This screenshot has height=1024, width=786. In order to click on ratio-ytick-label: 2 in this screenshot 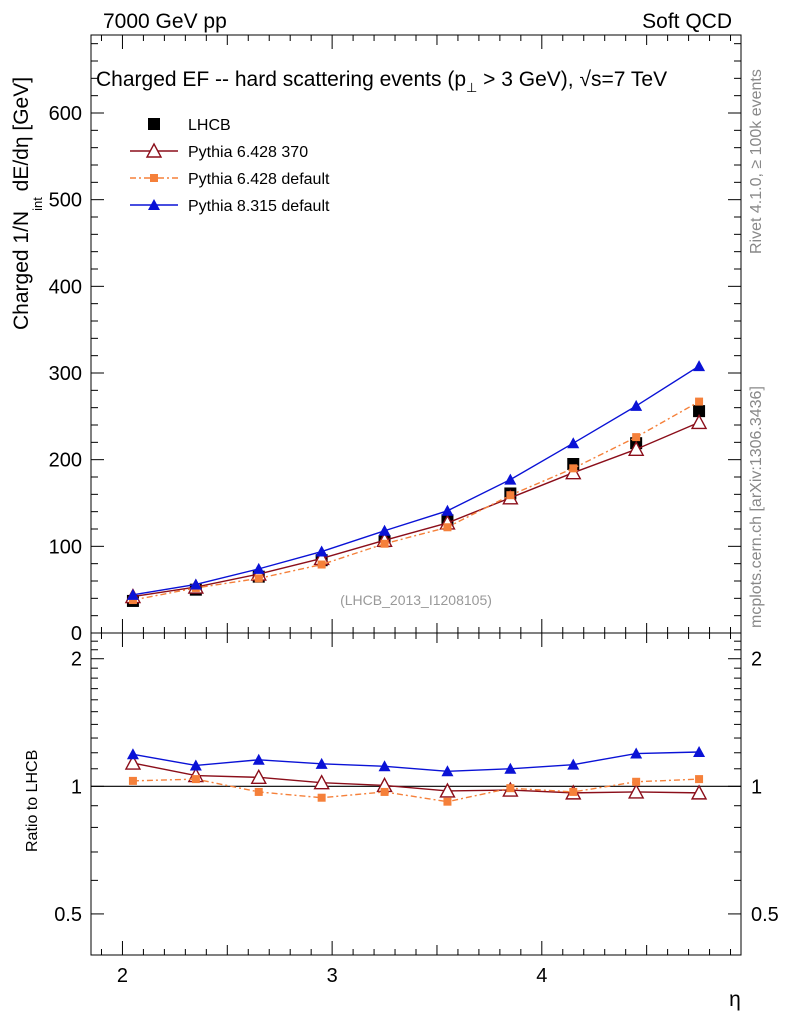, I will do `click(76, 660)`.